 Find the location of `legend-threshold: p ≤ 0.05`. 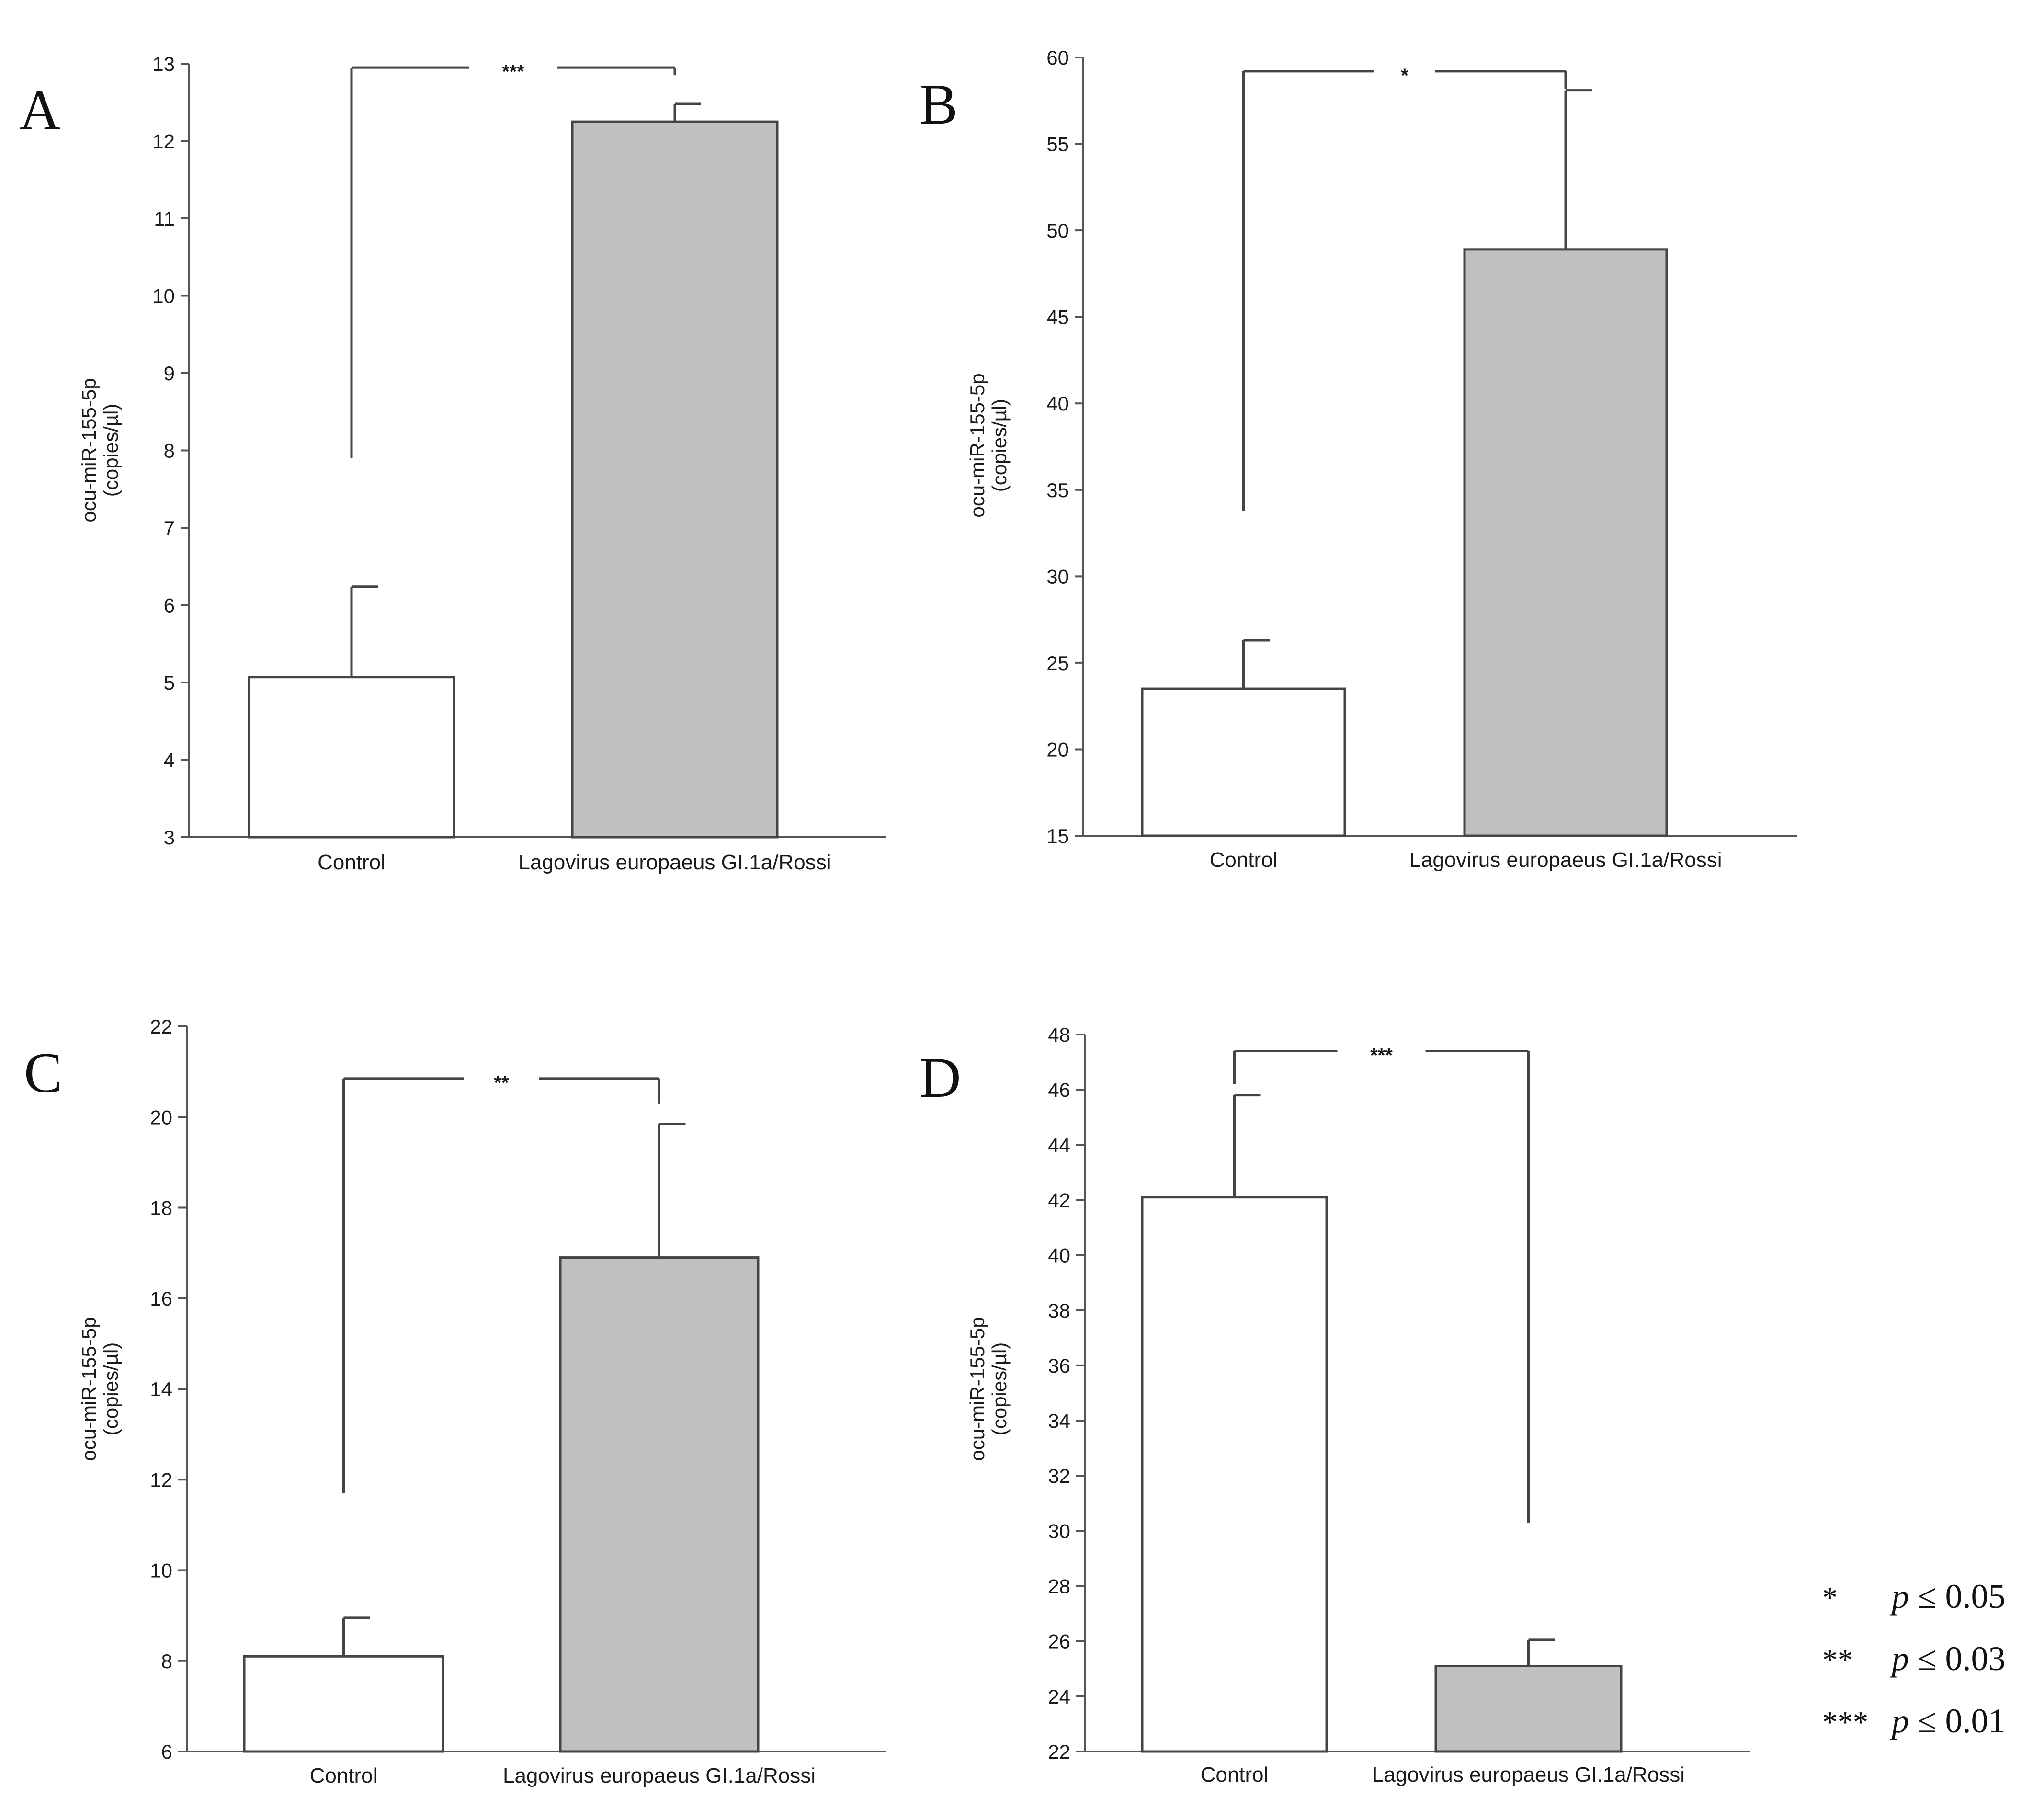

legend-threshold: p ≤ 0.05 is located at coordinates (1948, 1596).